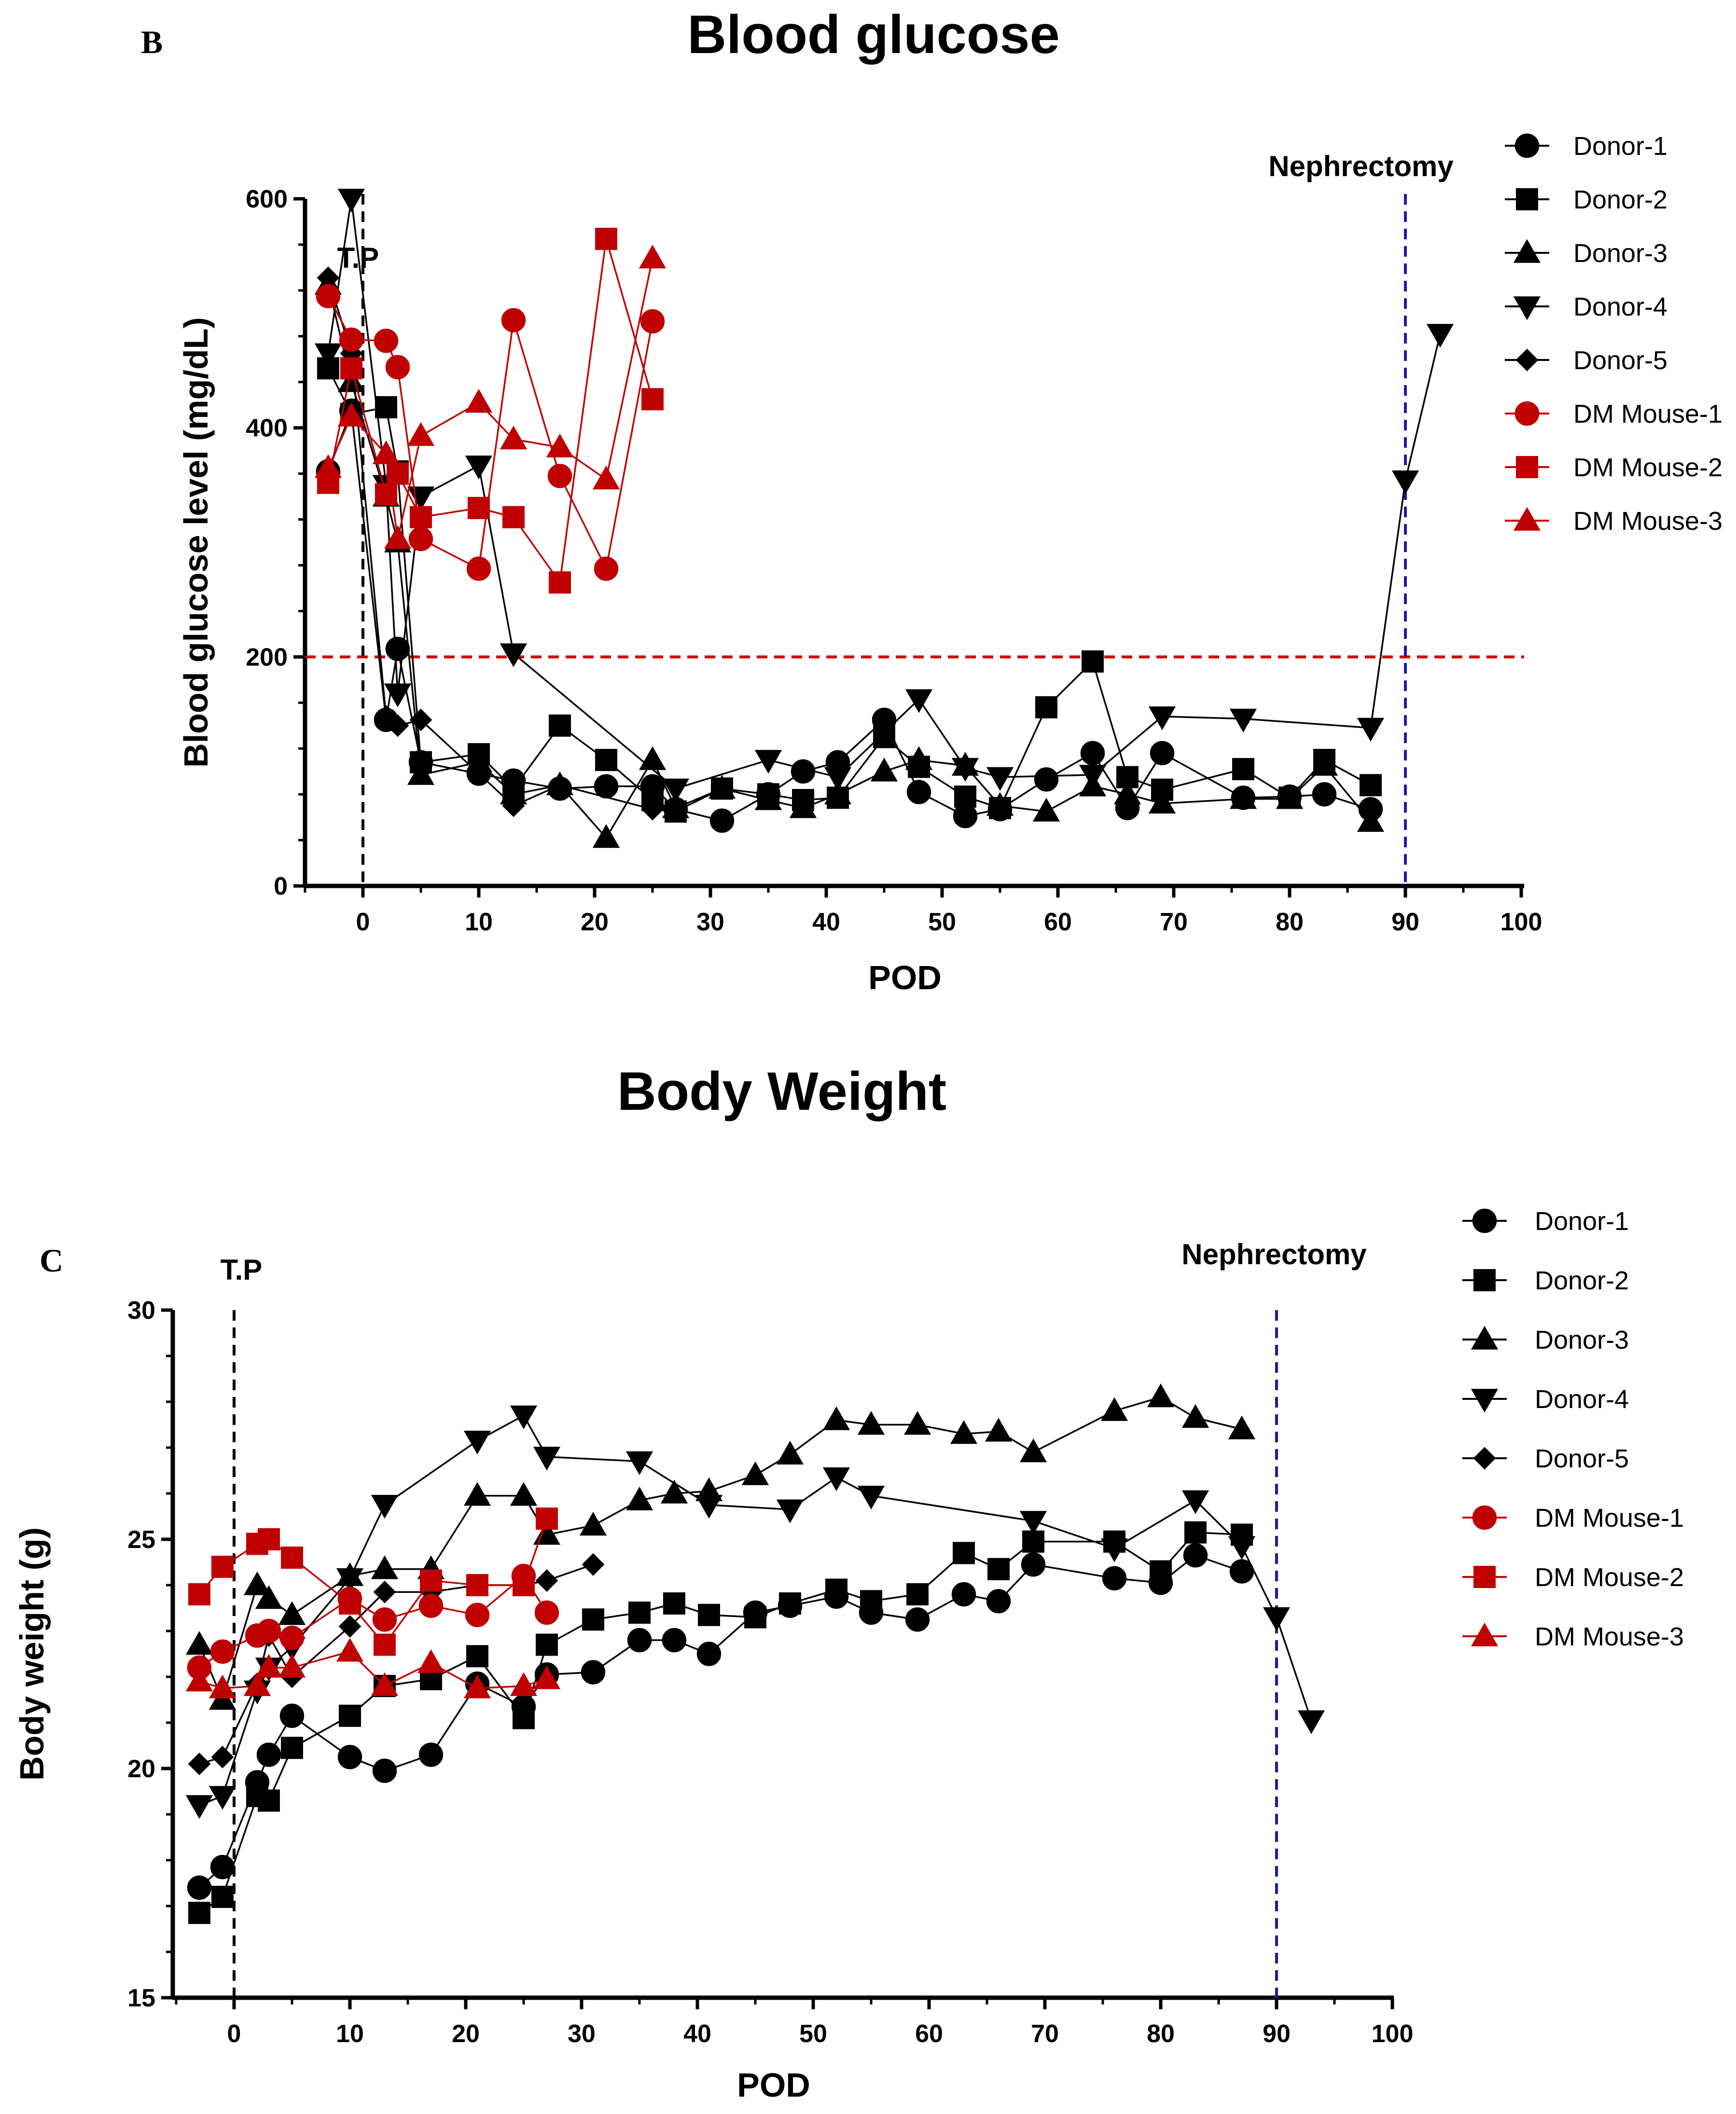  What do you see at coordinates (267, 429) in the screenshot?
I see `y-tick-label: 400` at bounding box center [267, 429].